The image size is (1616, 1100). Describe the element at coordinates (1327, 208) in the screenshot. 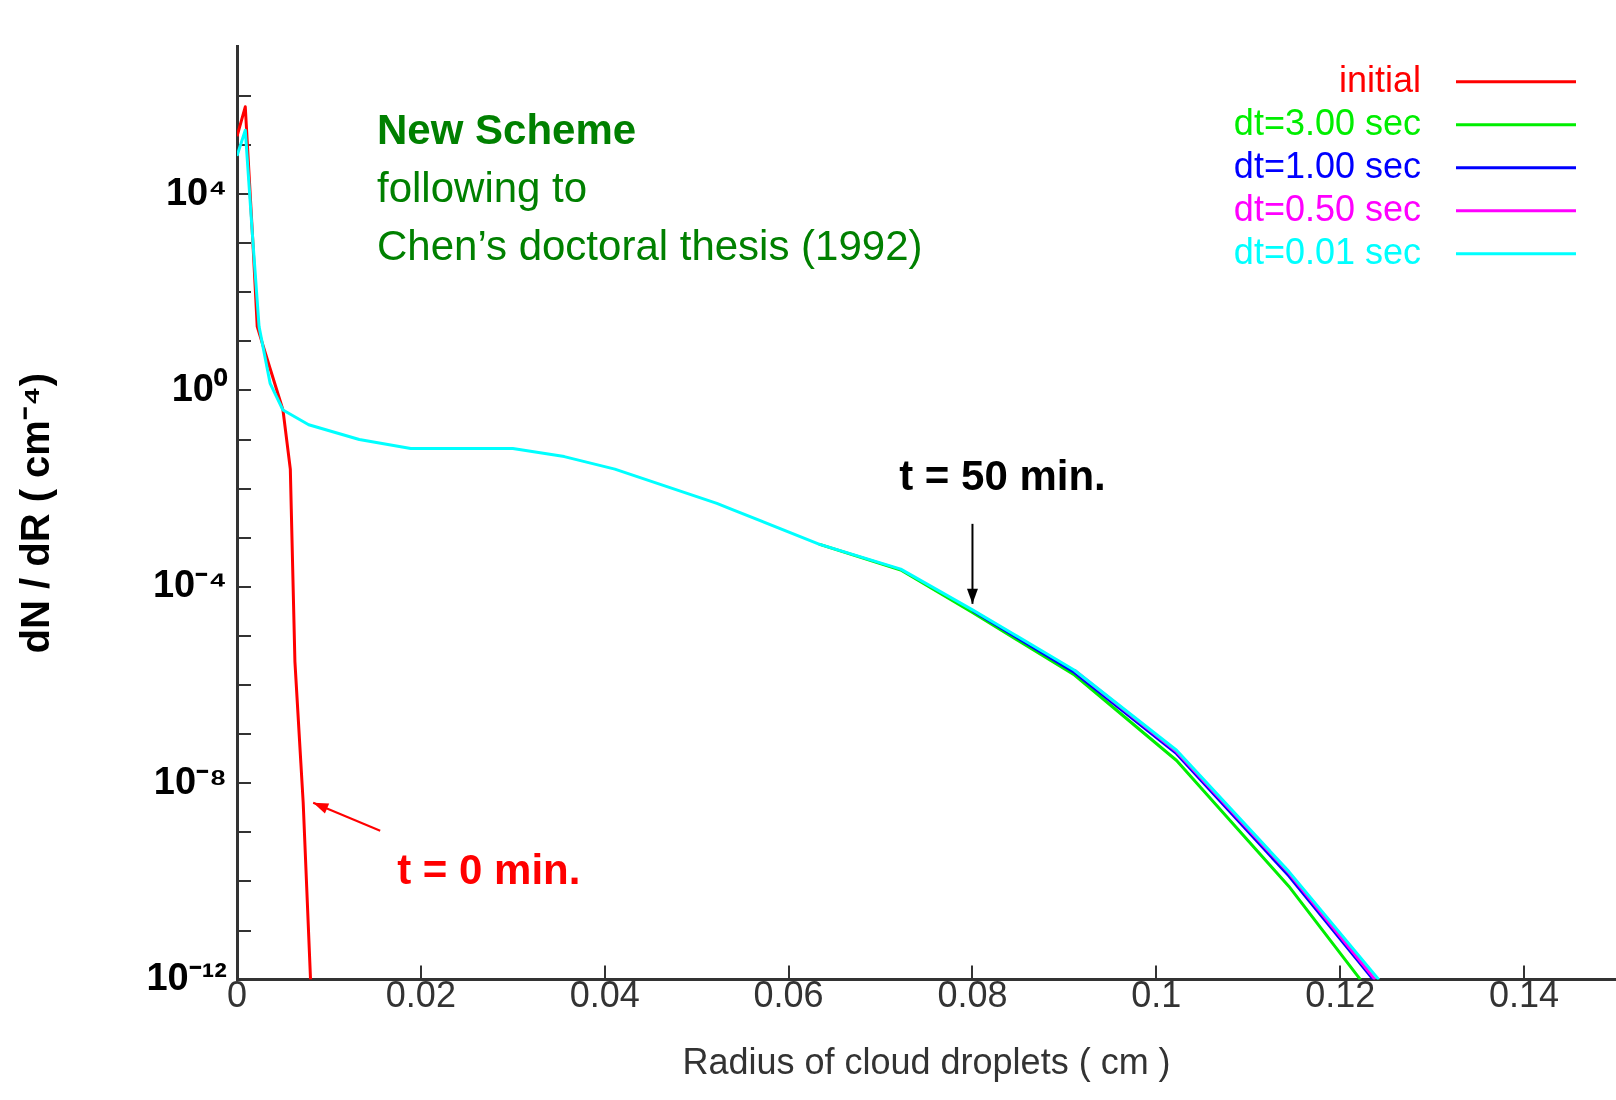

I see `legend-label: dt=0.50 sec` at that location.